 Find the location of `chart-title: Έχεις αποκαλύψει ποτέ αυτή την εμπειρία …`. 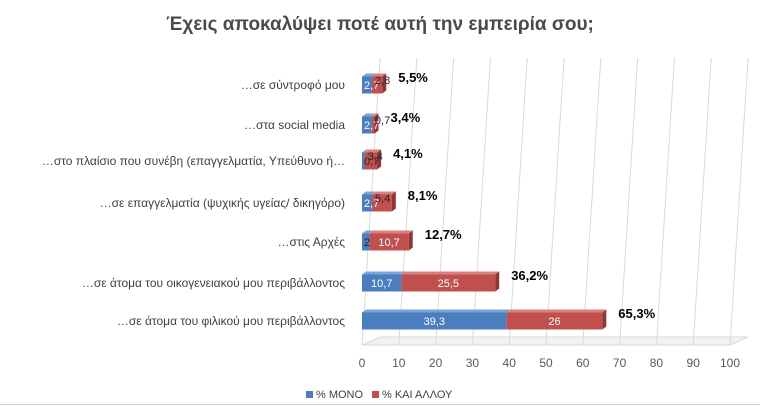

chart-title: Έχεις αποκαλύψει ποτέ αυτή την εμπειρία … is located at coordinates (380, 24).